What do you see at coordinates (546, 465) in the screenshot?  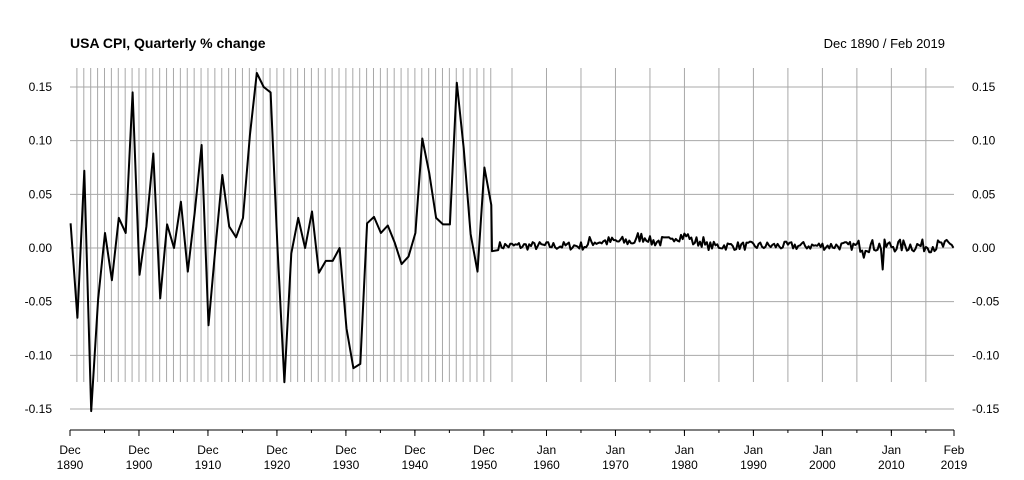 I see `x-tick-label-year: 1960` at bounding box center [546, 465].